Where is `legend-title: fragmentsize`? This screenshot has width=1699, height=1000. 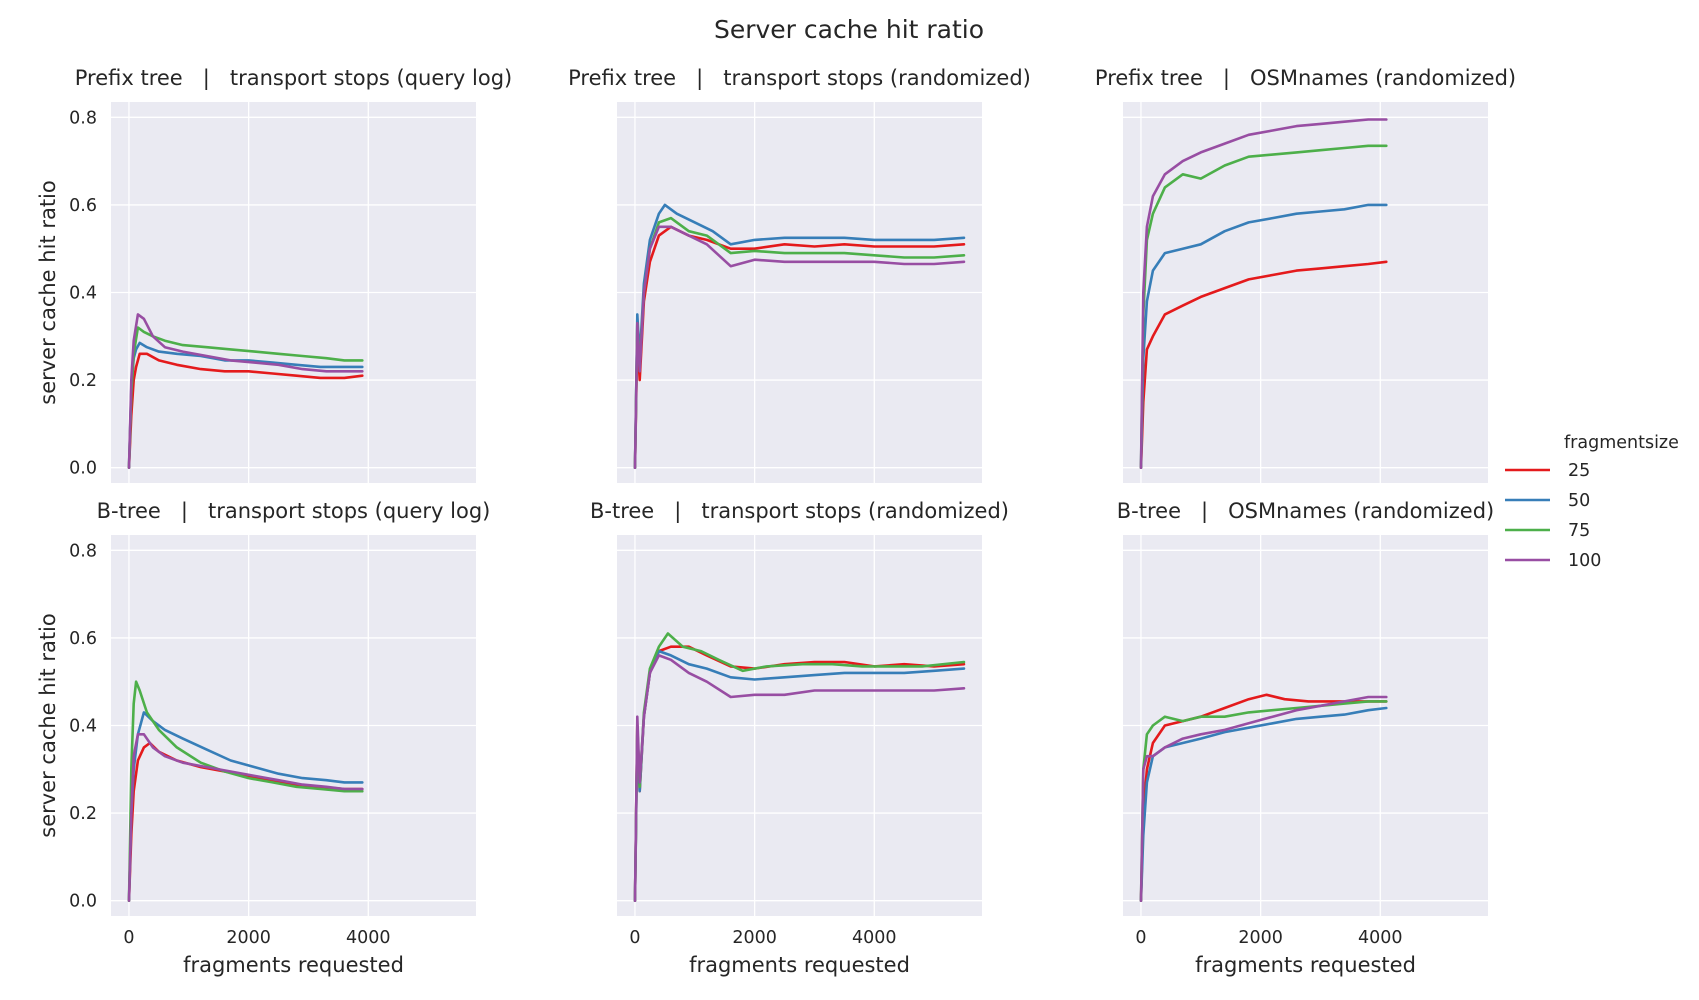
legend-title: fragmentsize is located at coordinates (1621, 443).